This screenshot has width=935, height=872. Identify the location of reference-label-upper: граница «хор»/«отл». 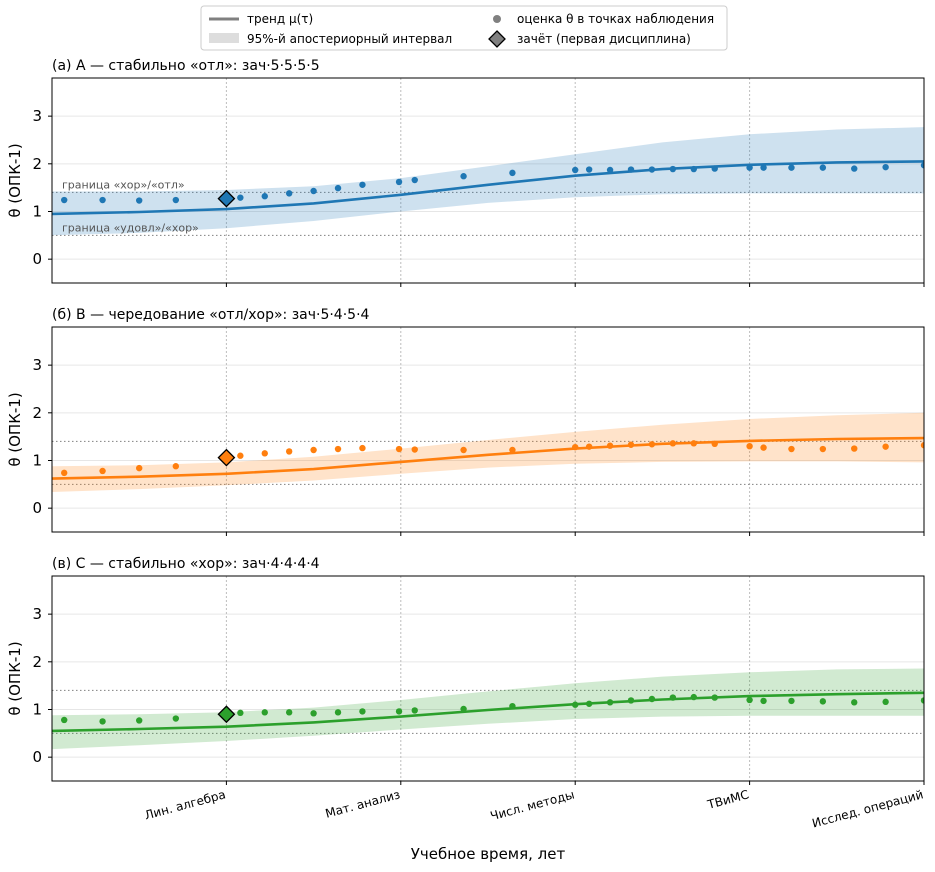
(123, 184).